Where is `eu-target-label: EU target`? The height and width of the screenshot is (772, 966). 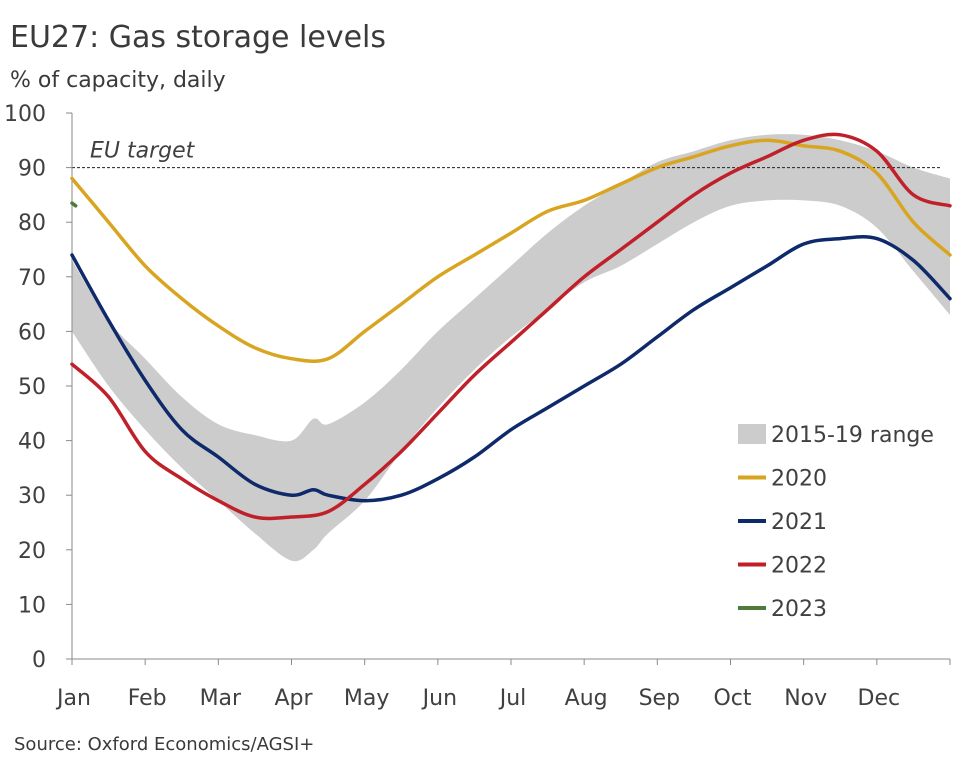
eu-target-label: EU target is located at coordinates (143, 151).